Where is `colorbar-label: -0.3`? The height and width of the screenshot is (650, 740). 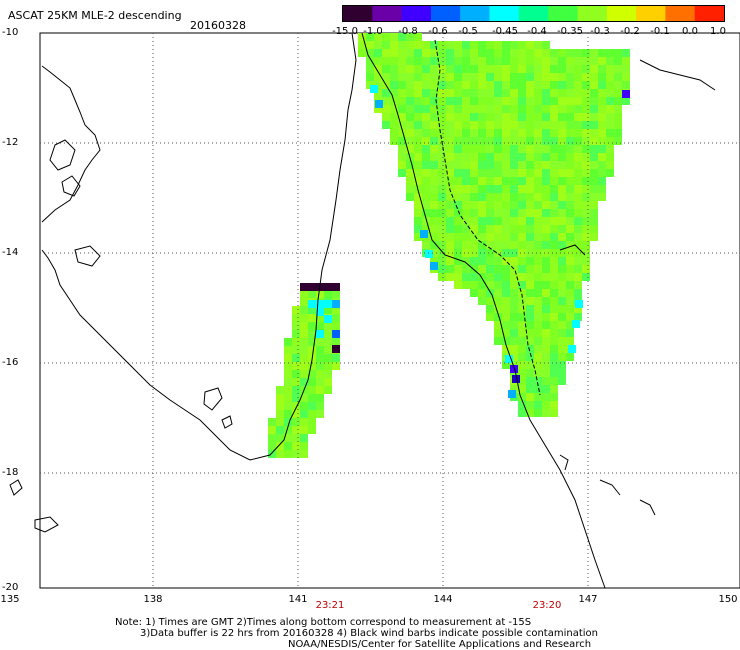 colorbar-label: -0.3 is located at coordinates (600, 31).